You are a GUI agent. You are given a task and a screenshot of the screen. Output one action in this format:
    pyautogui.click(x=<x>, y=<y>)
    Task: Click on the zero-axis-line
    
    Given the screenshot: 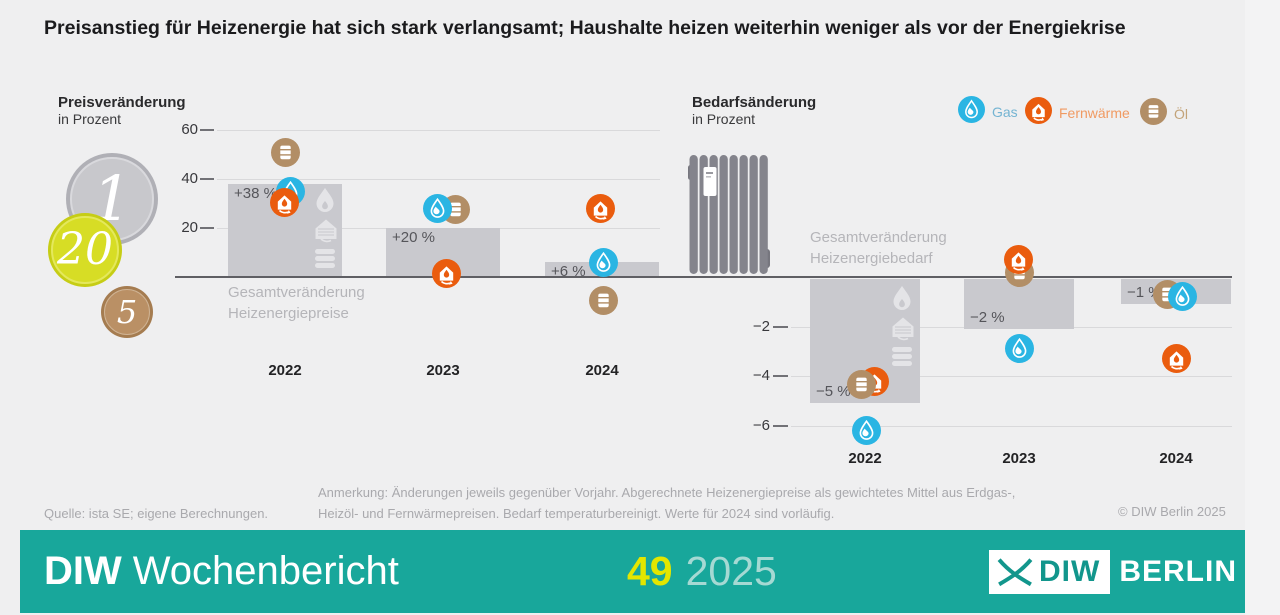 What is the action you would take?
    pyautogui.click(x=703, y=277)
    